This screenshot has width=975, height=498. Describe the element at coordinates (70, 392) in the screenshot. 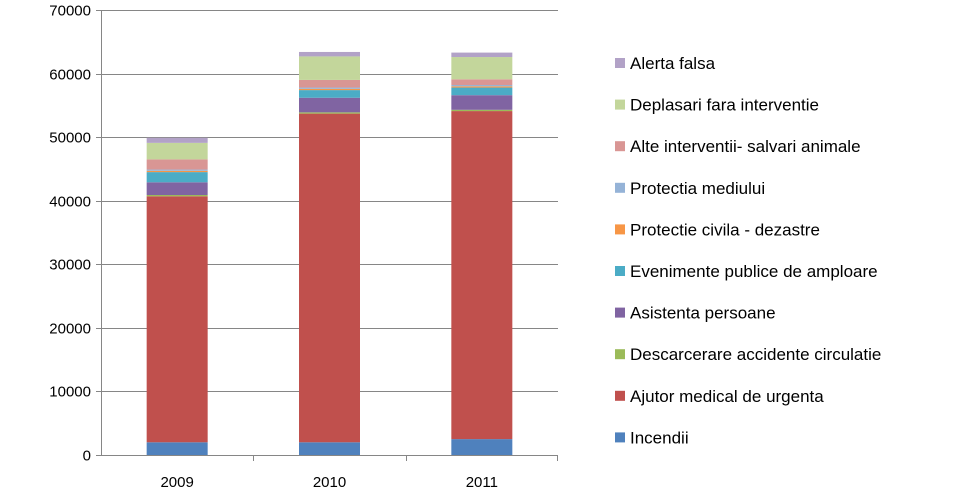

I see `y-tick-label: 10000` at that location.